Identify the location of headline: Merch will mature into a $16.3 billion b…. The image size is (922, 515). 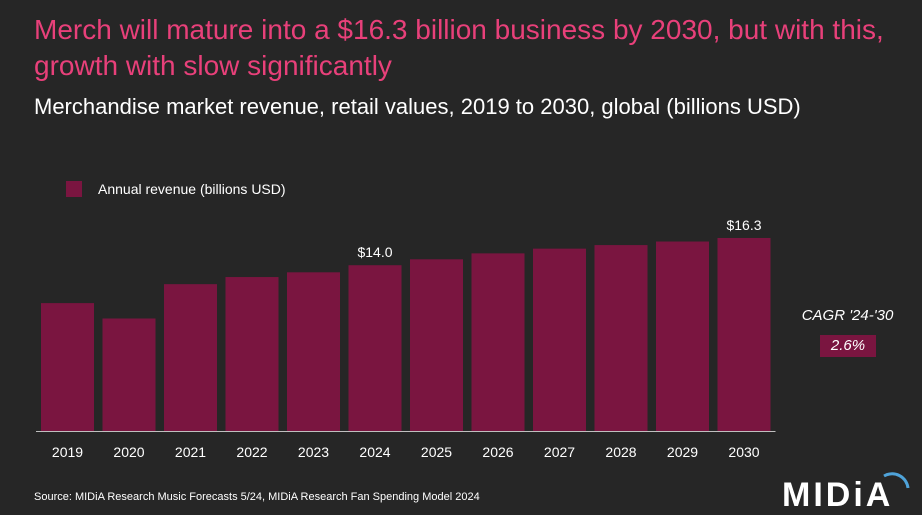
(459, 47).